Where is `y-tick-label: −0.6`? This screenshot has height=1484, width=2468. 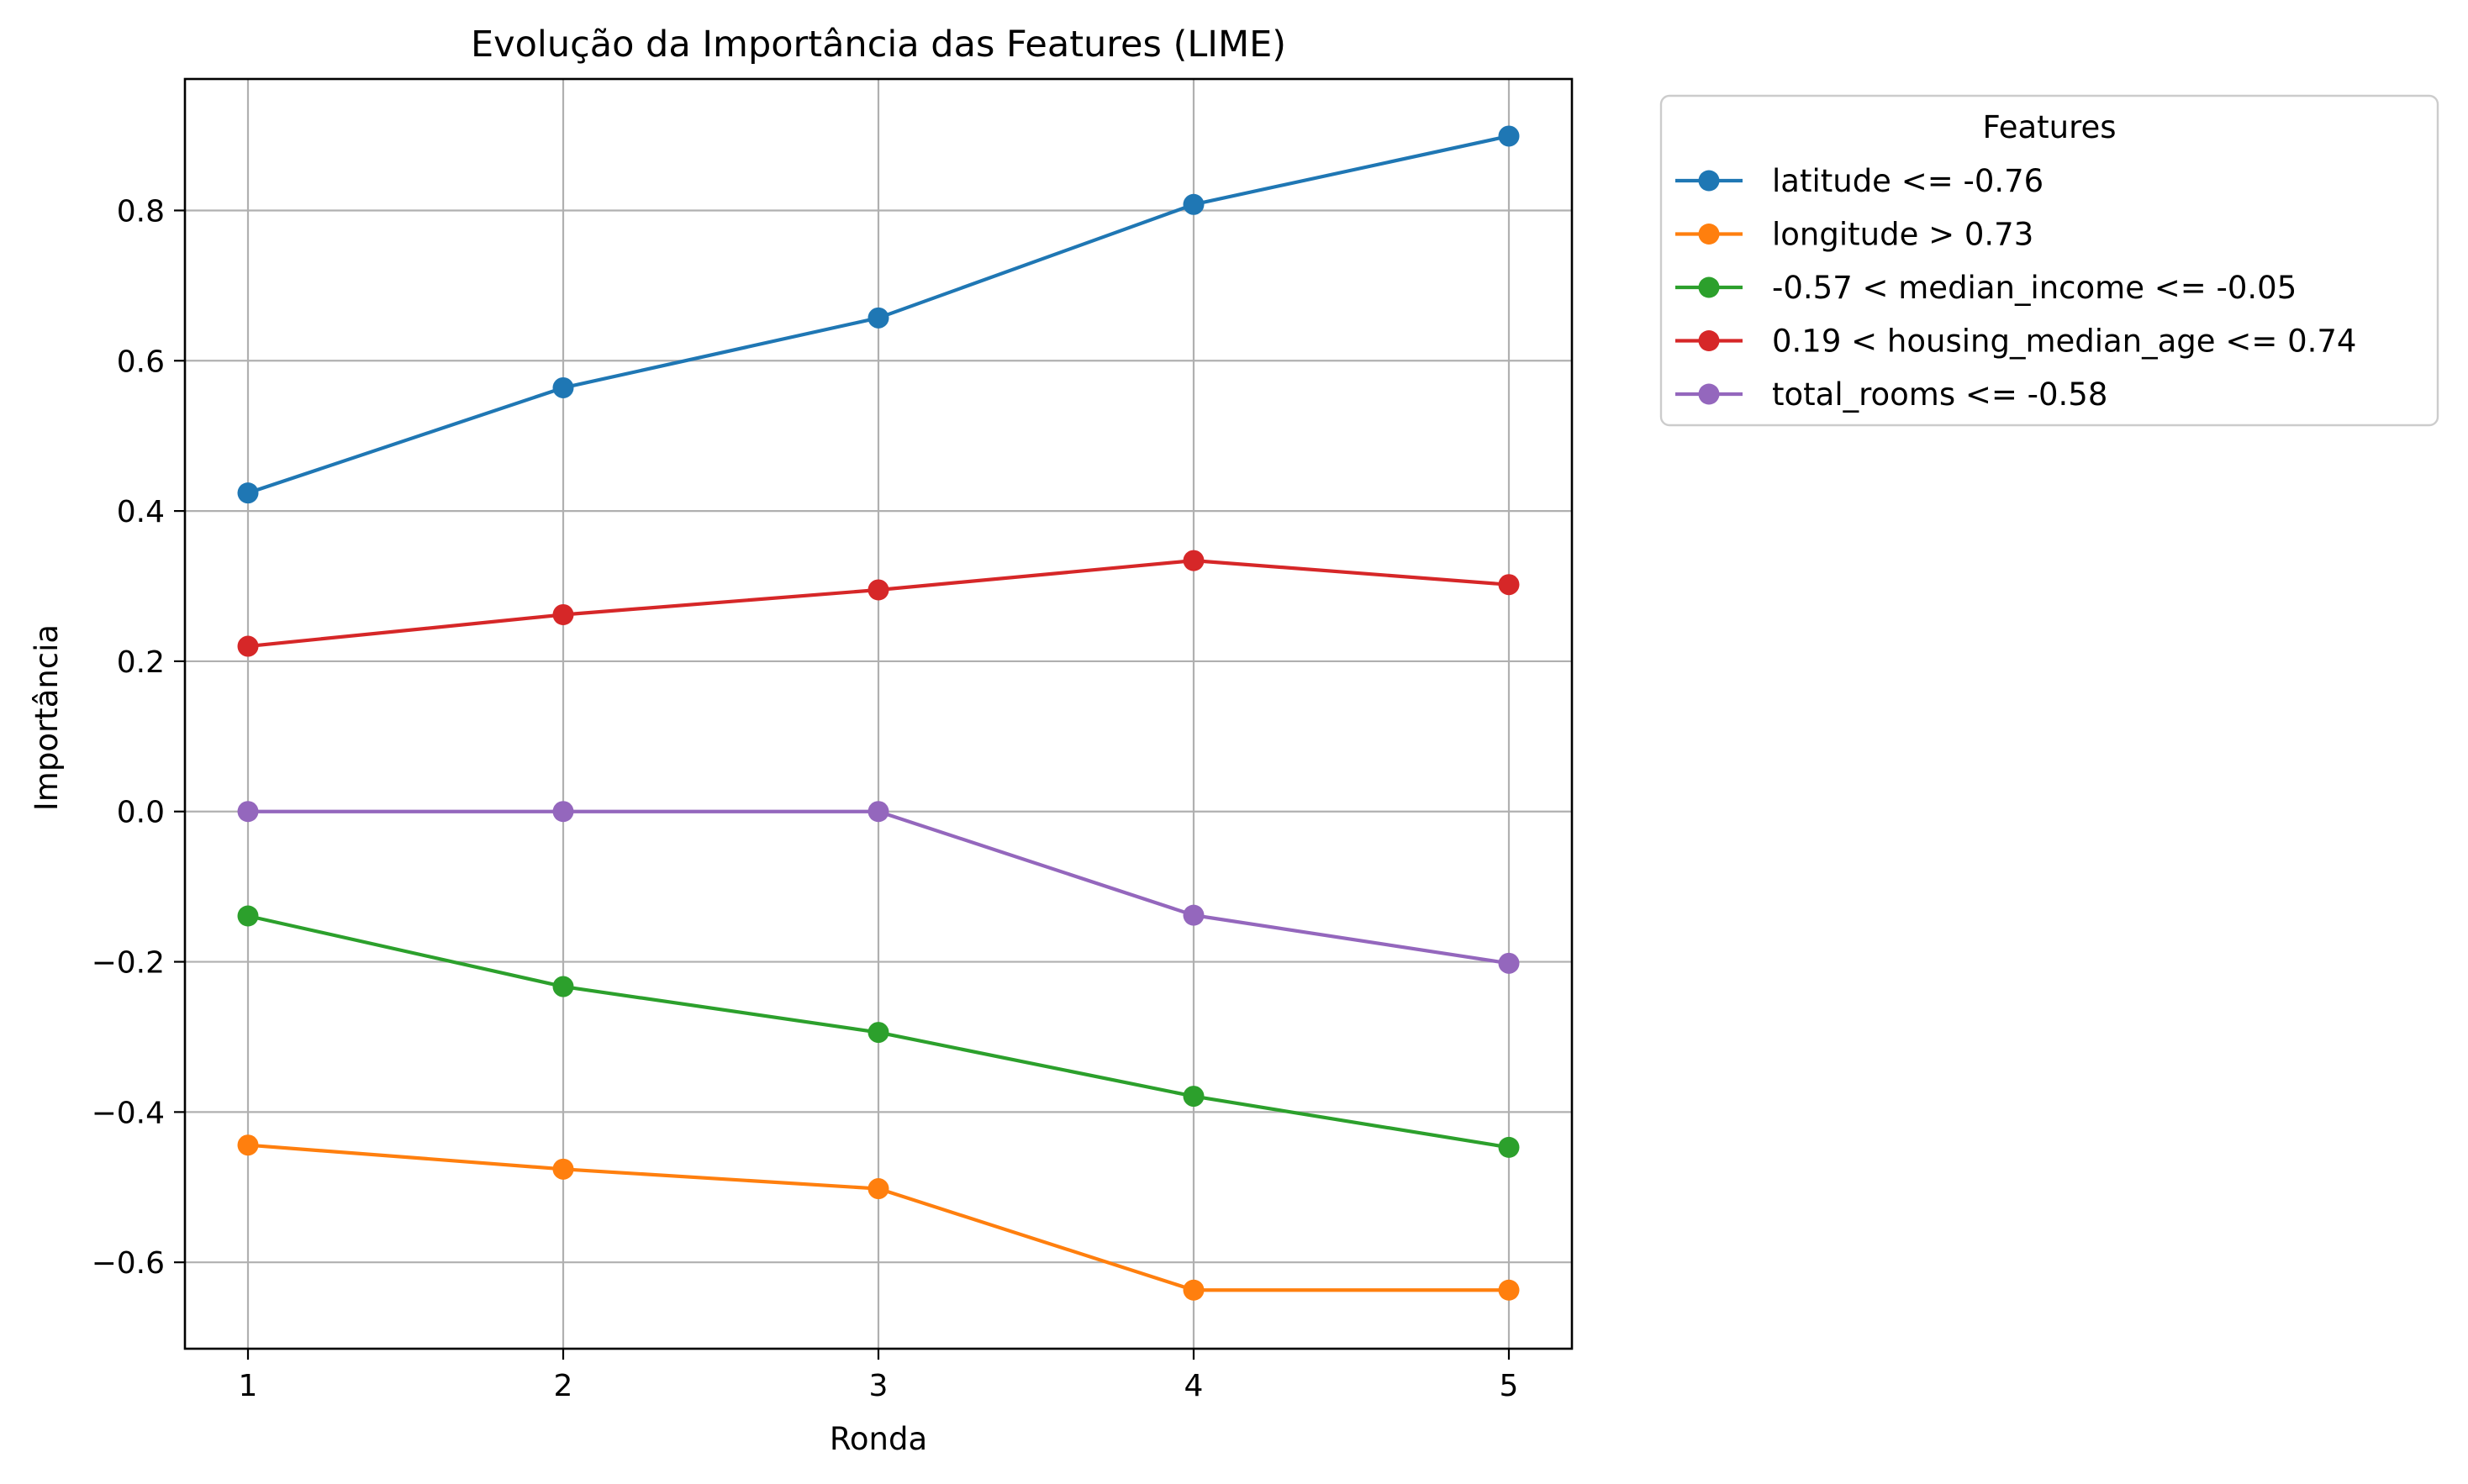 y-tick-label: −0.6 is located at coordinates (128, 1263).